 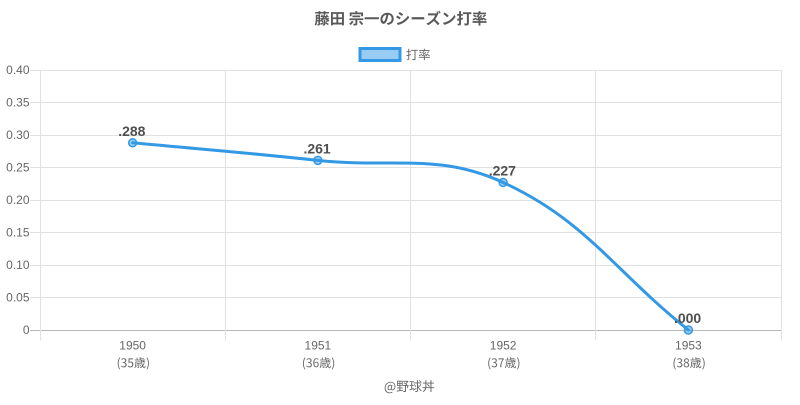 I want to click on svg-text: 0.40, so click(x=18, y=70).